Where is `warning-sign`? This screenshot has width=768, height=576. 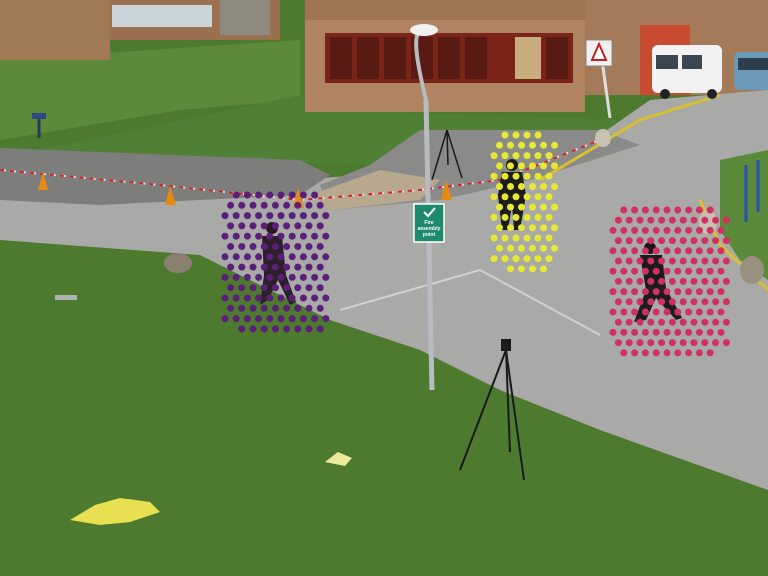
warning-sign is located at coordinates (599, 79).